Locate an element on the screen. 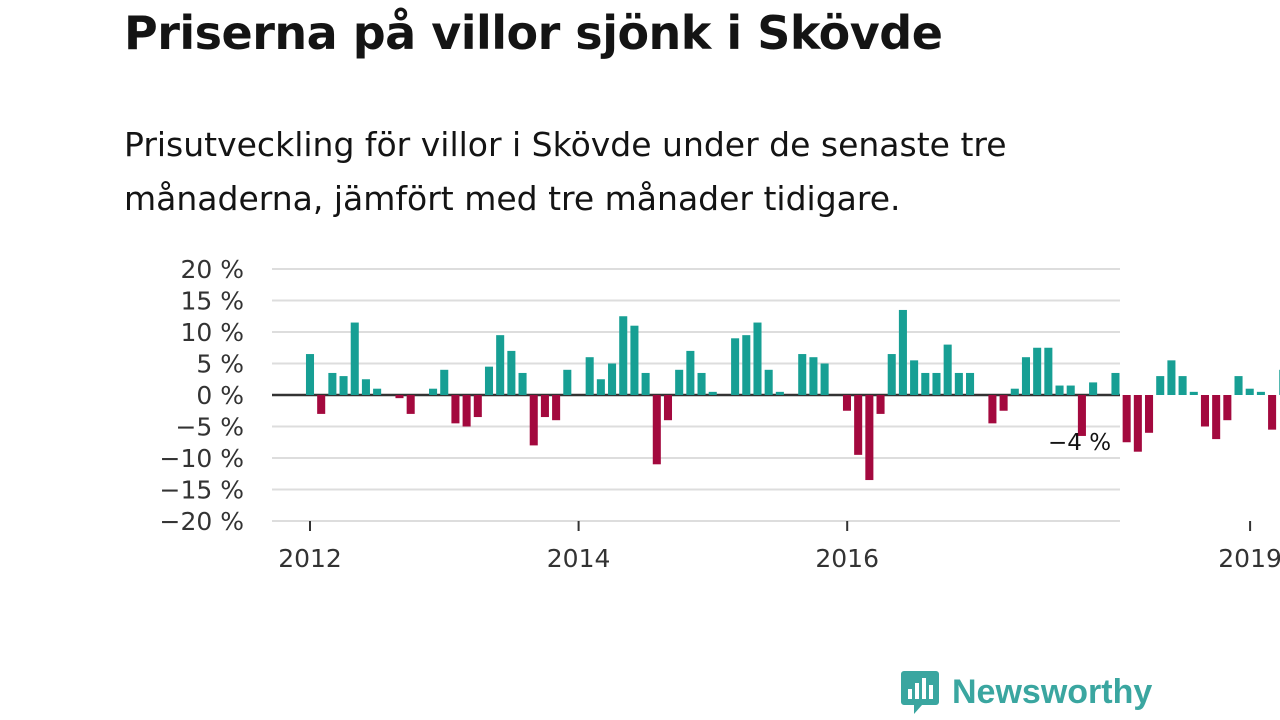 The height and width of the screenshot is (720, 1280). x-tick-label: 2014 is located at coordinates (579, 558).